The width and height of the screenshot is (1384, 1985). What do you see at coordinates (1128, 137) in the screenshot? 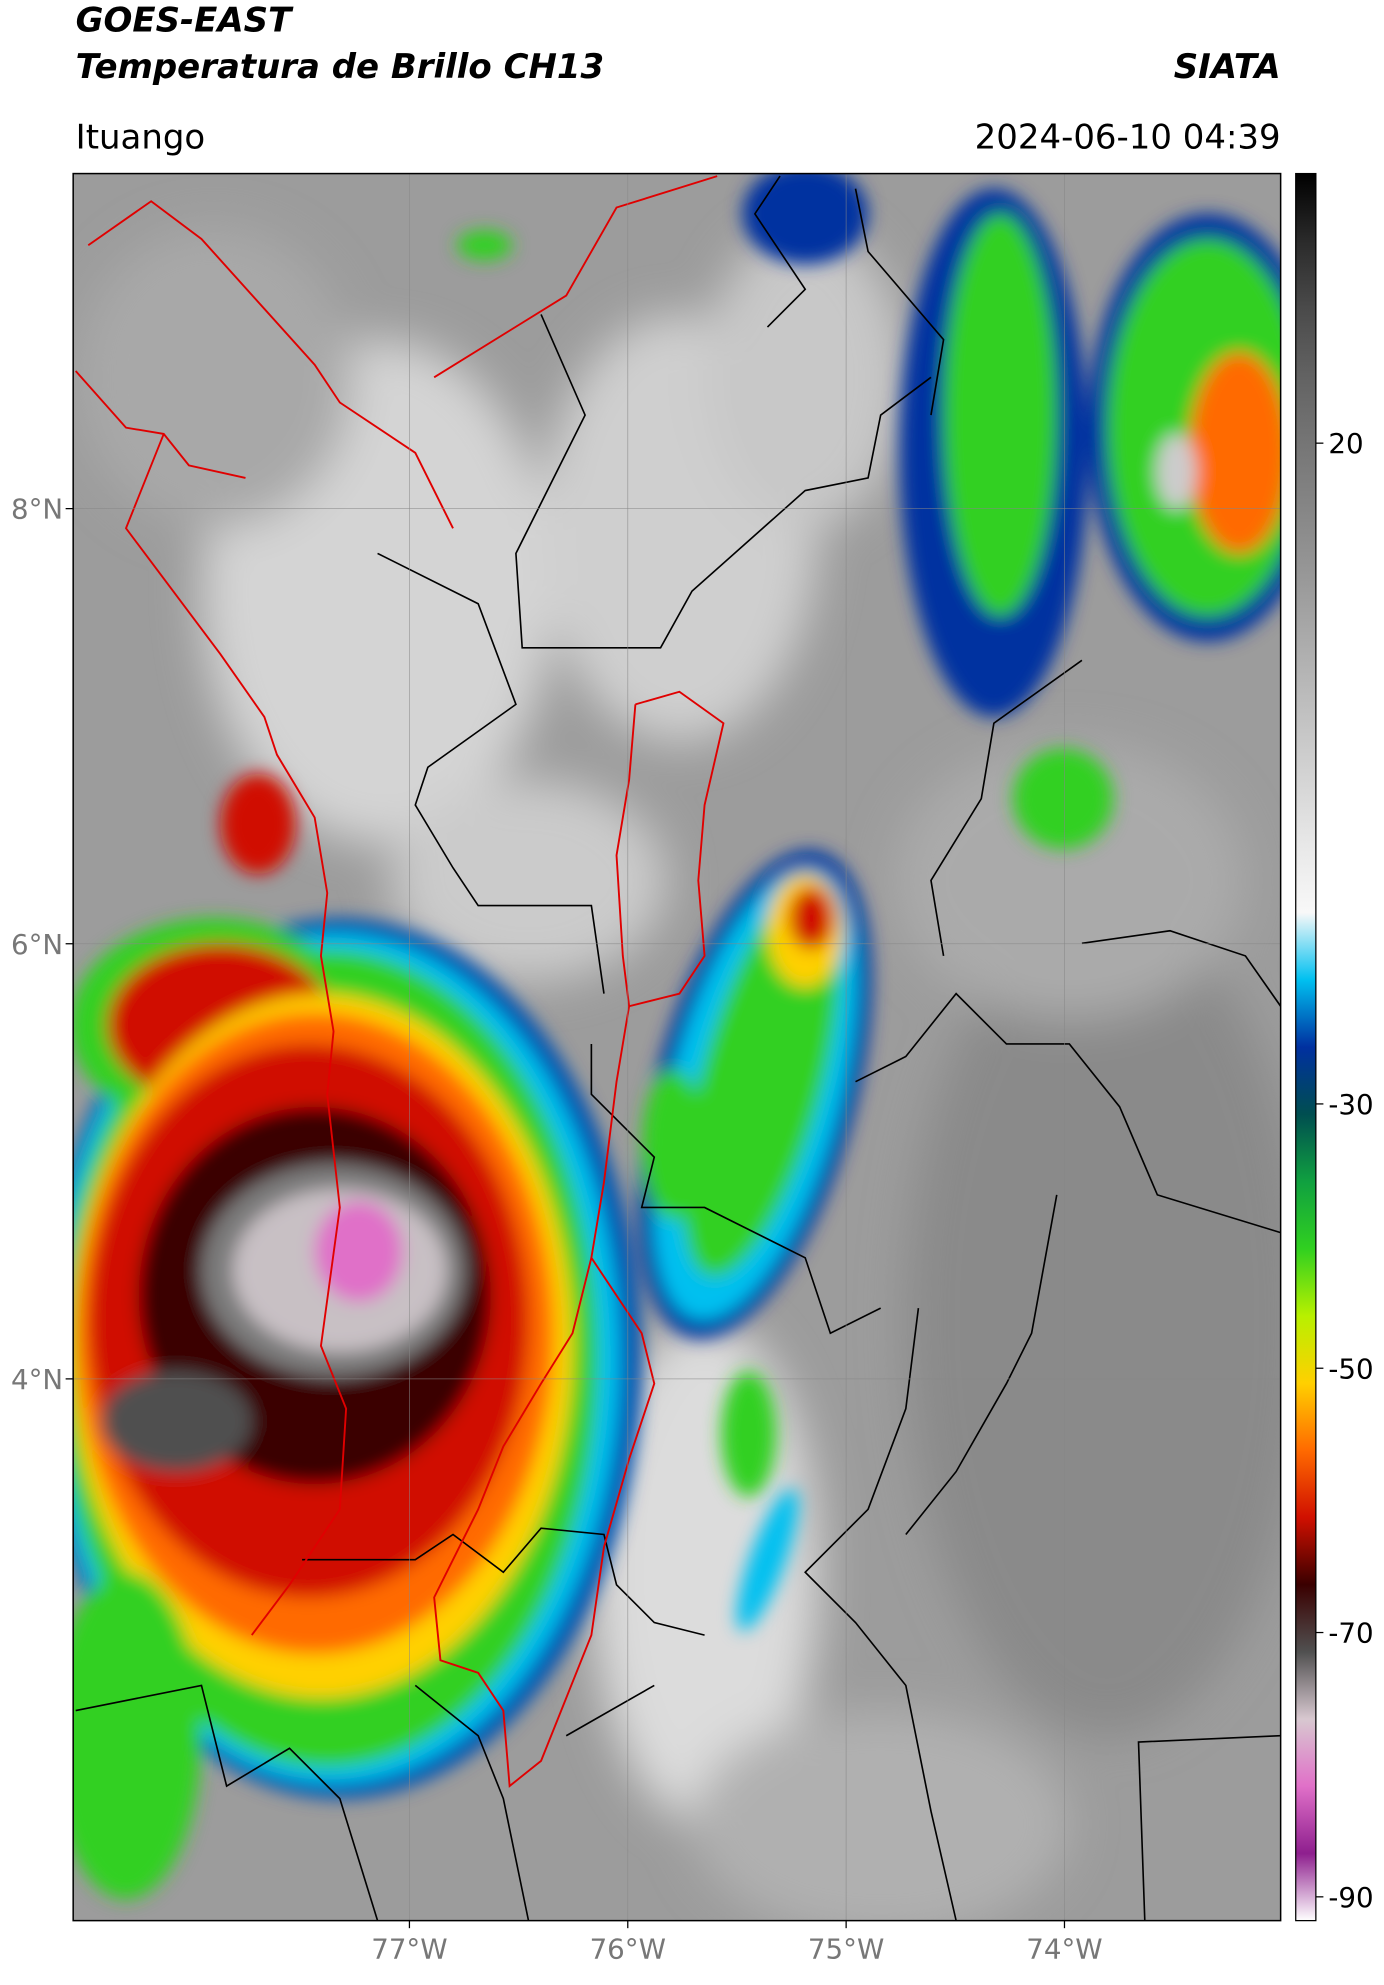
I see `datetime: 2024-06-10 04:39` at bounding box center [1128, 137].